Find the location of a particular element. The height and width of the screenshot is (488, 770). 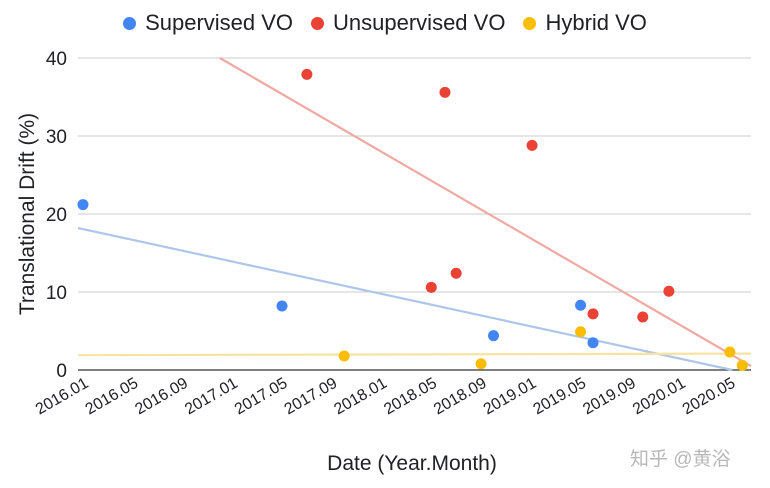

y-tick-label: 40 is located at coordinates (56, 59).